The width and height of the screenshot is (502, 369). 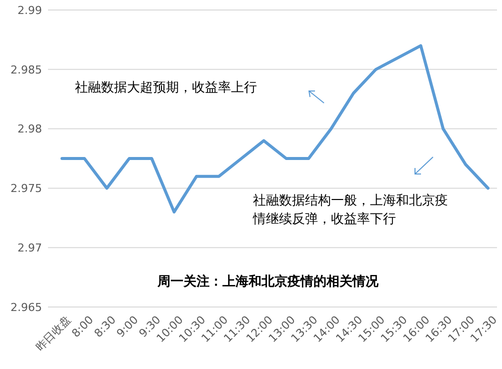 I want to click on y-tick-label: 2.97, so click(x=30, y=247).